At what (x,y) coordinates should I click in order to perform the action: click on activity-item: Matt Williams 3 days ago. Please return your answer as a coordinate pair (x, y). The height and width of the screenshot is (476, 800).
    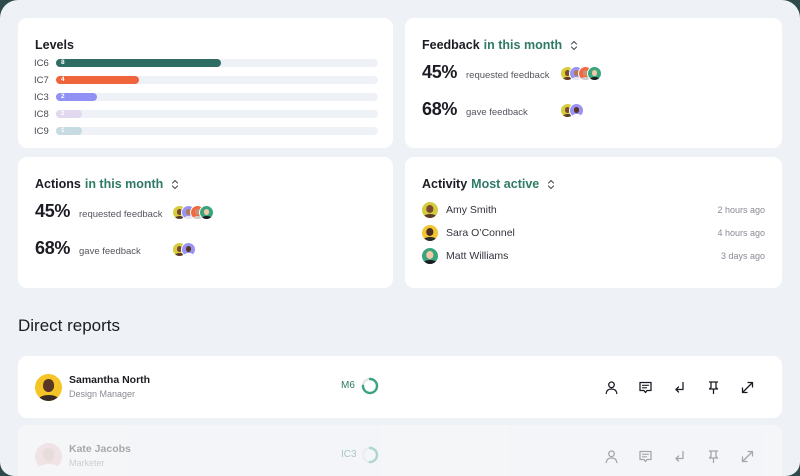
    Looking at the image, I should click on (593, 256).